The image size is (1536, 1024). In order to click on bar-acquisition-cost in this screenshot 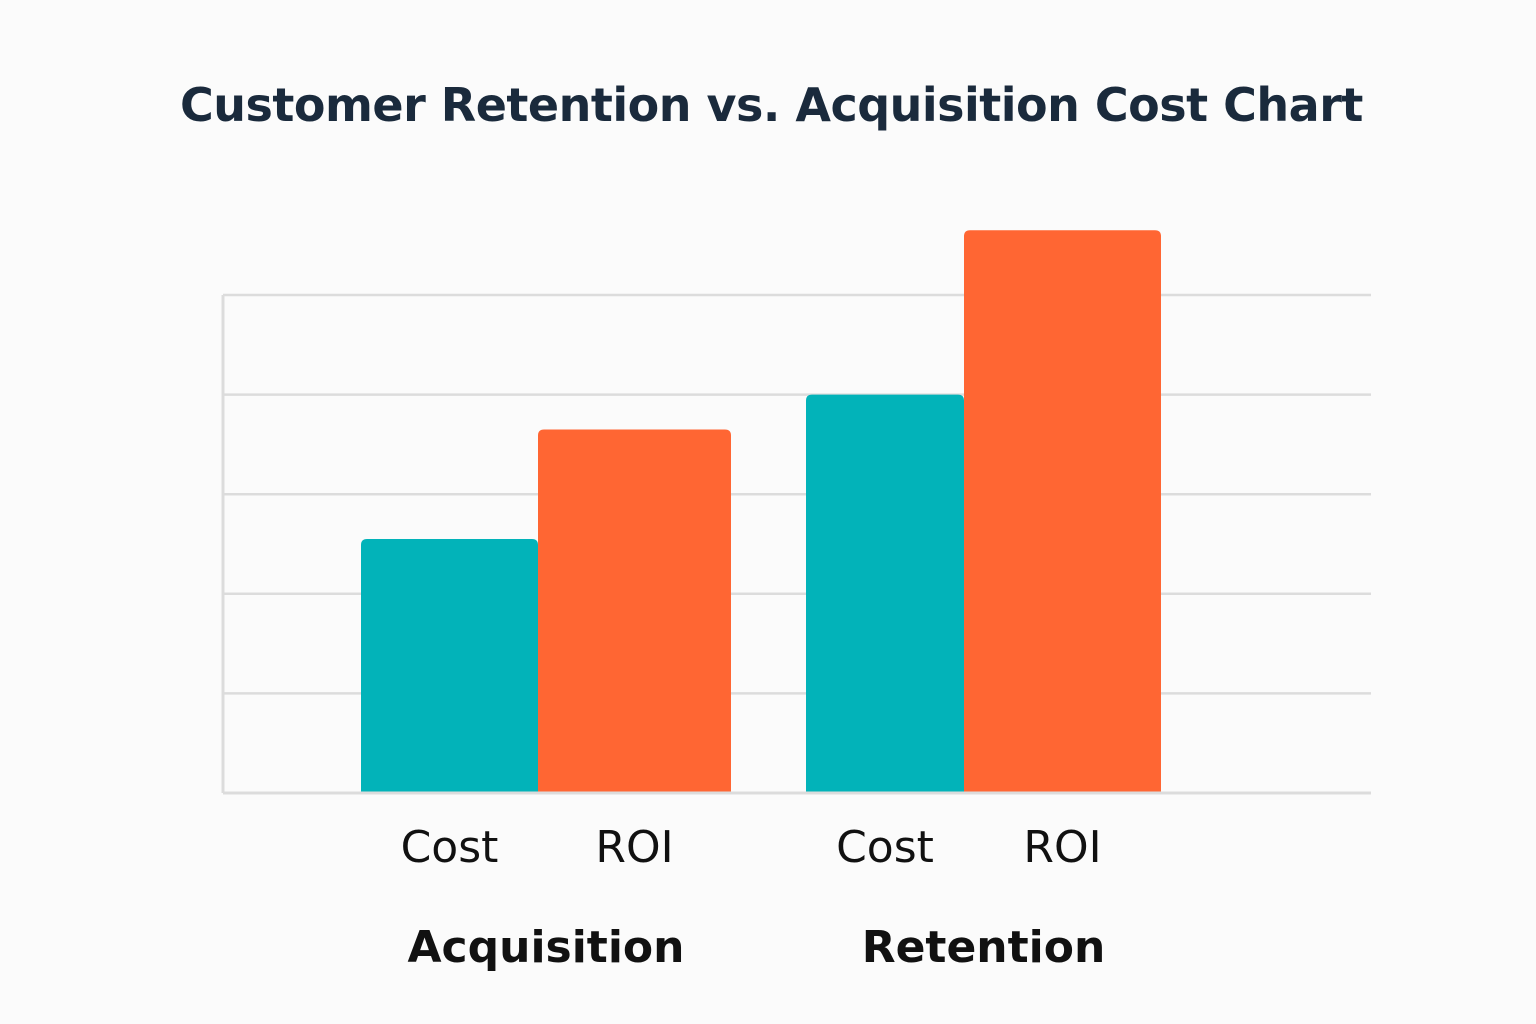, I will do `click(449, 666)`.